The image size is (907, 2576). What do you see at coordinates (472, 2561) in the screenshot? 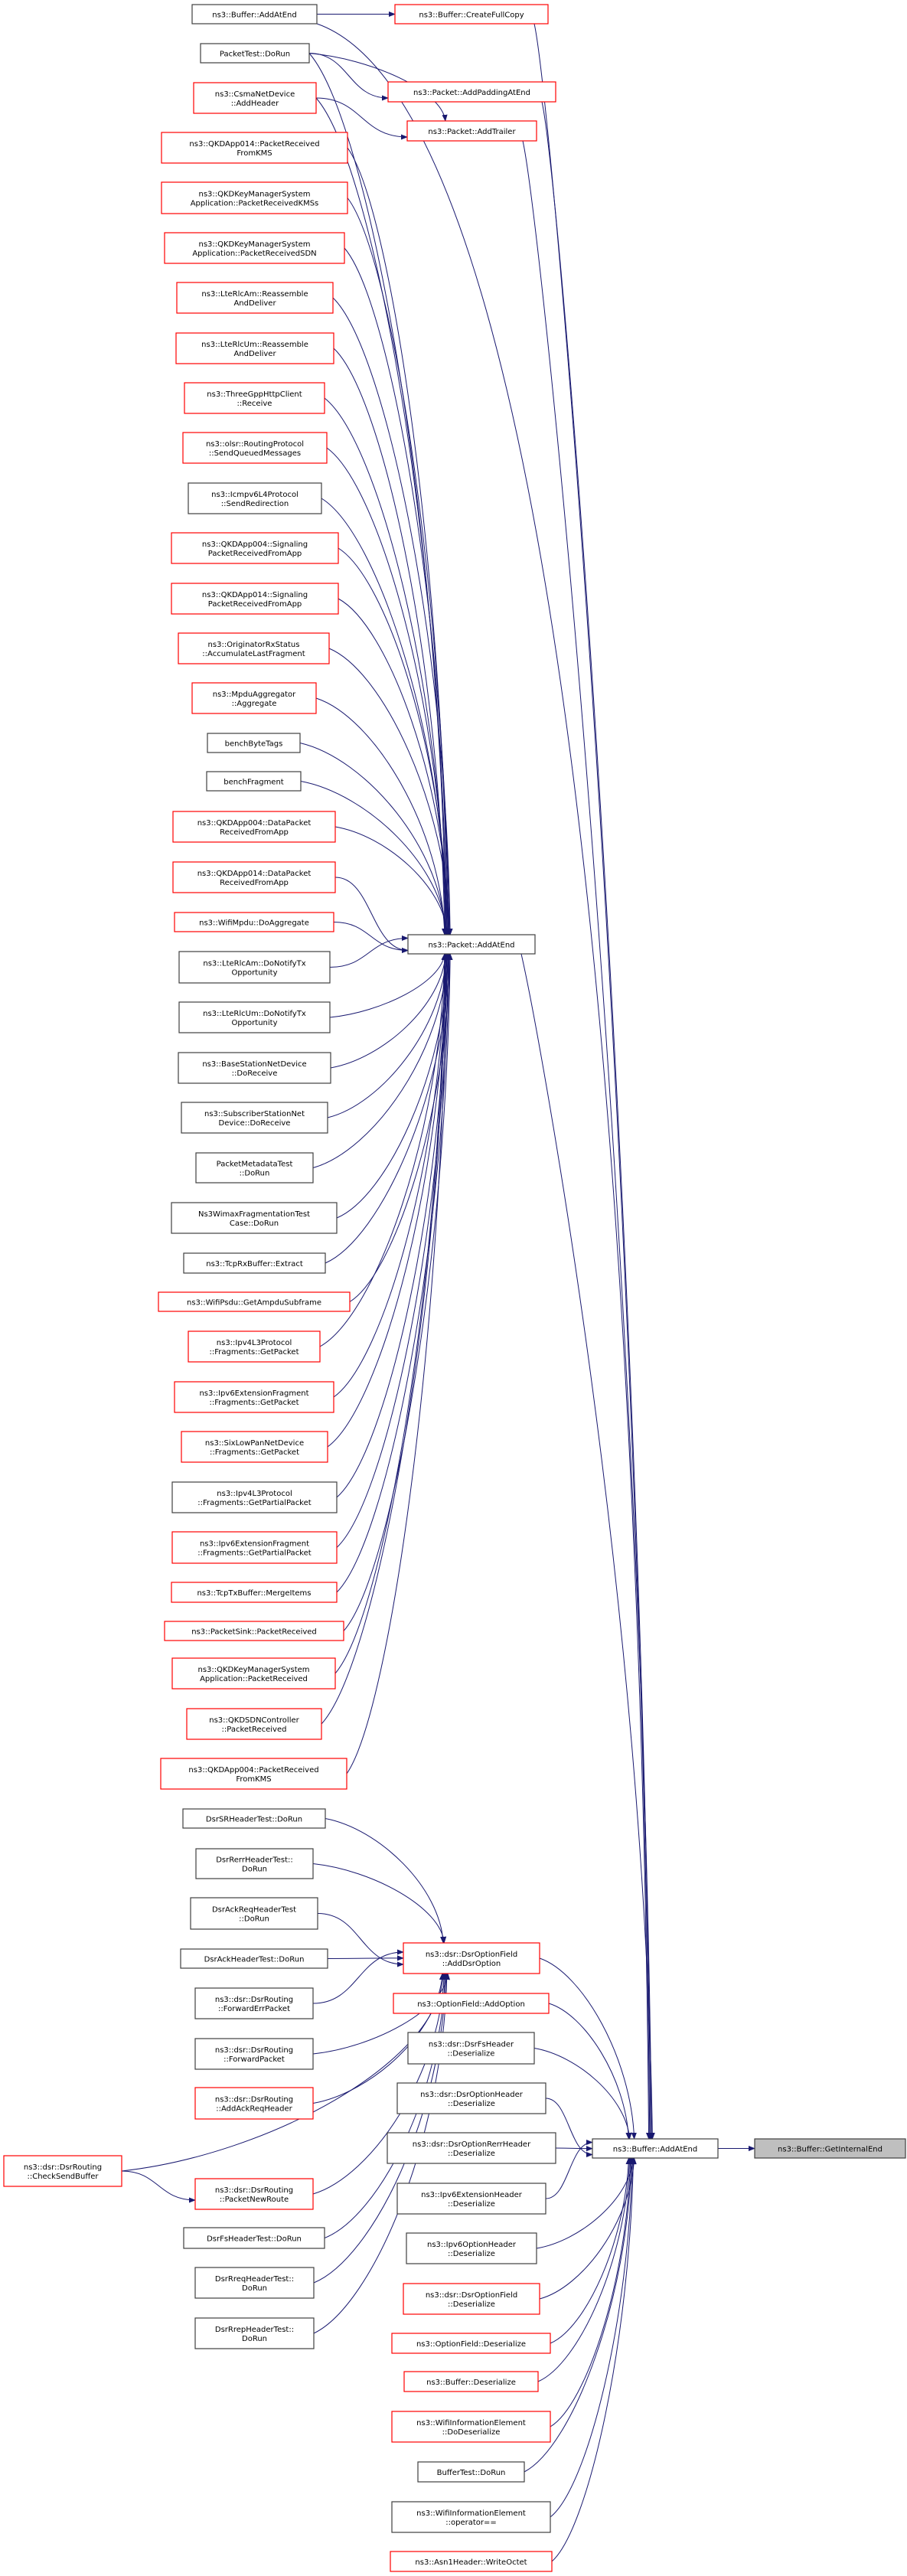
I see `node-asn1: ns3::Asn1Header::WriteOctet` at bounding box center [472, 2561].